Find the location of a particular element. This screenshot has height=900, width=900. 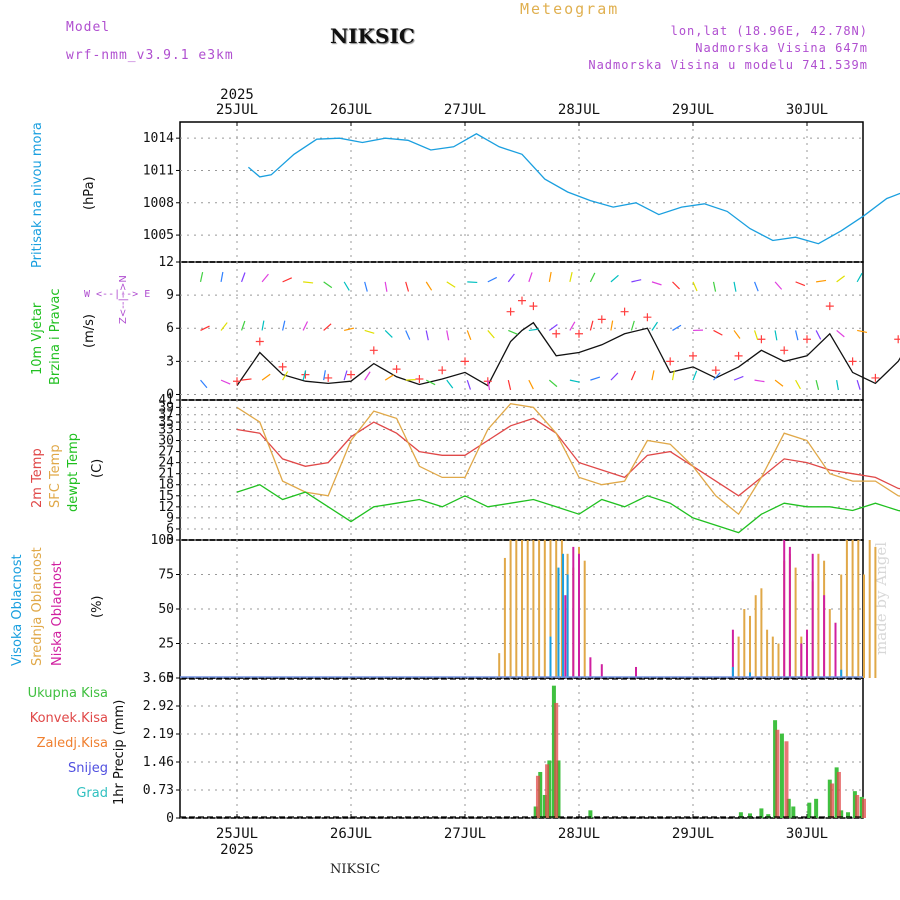

ytick-label-0-3: 1014 is located at coordinates (158, 138).